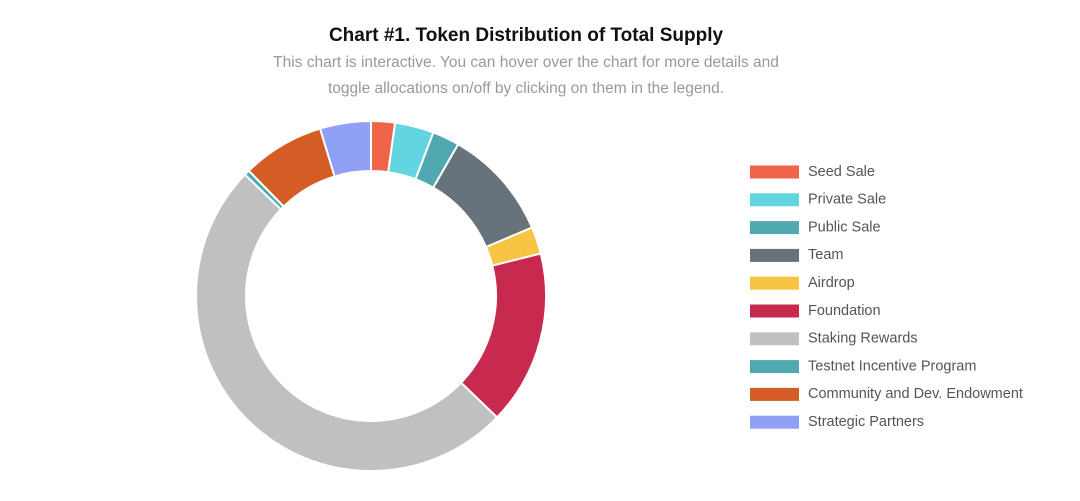  What do you see at coordinates (915, 394) in the screenshot?
I see `legend-label: Community and Dev. Endowment` at bounding box center [915, 394].